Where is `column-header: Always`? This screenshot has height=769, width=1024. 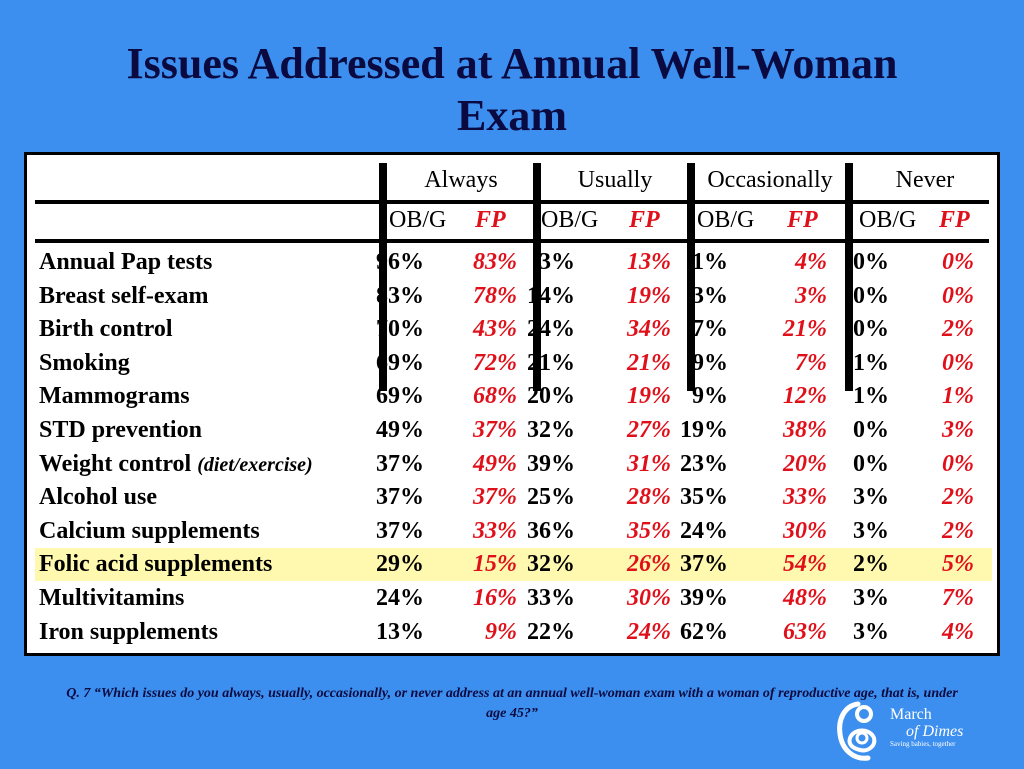 column-header: Always is located at coordinates (461, 180).